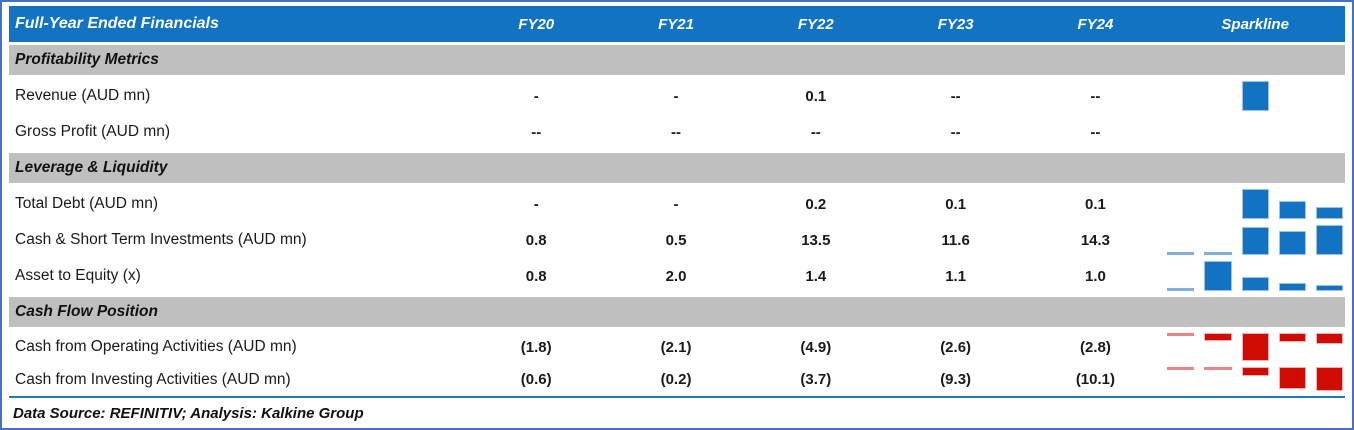 Image resolution: width=1354 pixels, height=430 pixels. Describe the element at coordinates (677, 60) in the screenshot. I see `section-band-profitability: Profitability Metrics` at that location.